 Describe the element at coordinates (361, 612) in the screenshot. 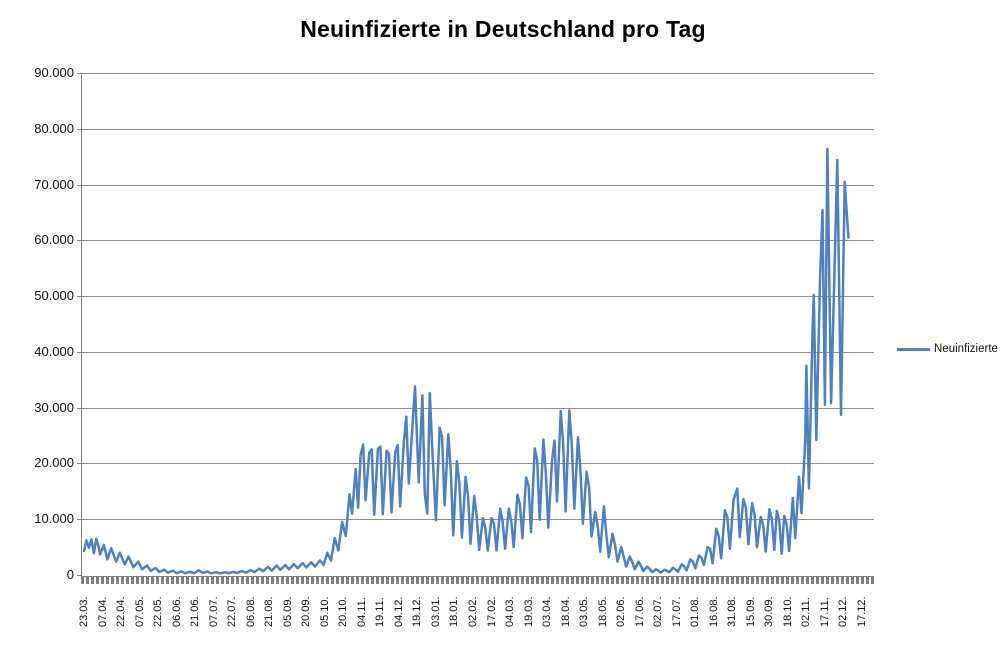

I see `x-axis-label: 04.11.` at that location.